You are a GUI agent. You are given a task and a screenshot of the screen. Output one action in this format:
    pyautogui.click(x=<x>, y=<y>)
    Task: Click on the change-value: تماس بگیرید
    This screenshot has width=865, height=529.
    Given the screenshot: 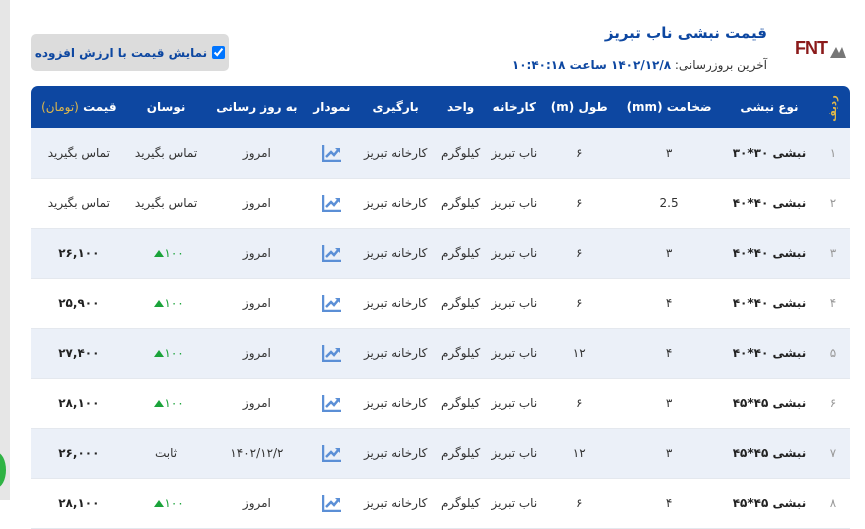 What is the action you would take?
    pyautogui.click(x=166, y=152)
    